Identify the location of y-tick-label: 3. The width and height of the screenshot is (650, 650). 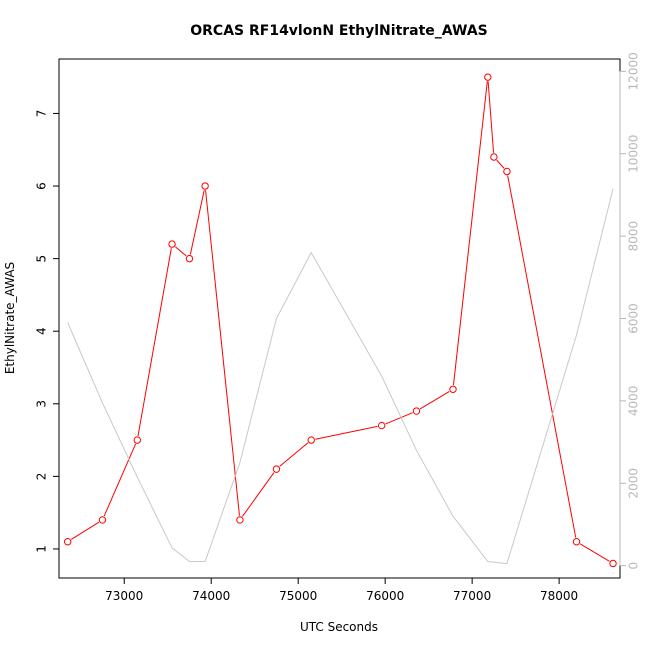
(42, 404).